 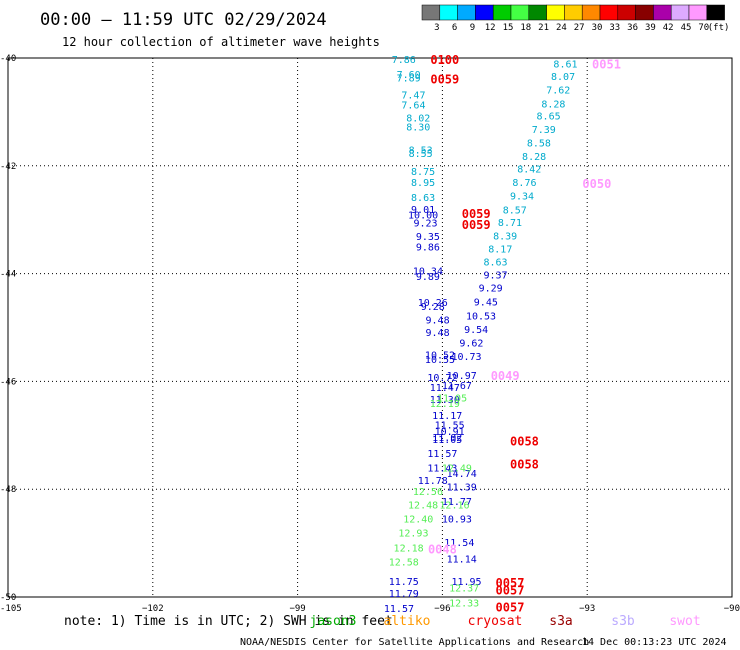 I want to click on colorbar-label: 30, so click(x=597, y=28).